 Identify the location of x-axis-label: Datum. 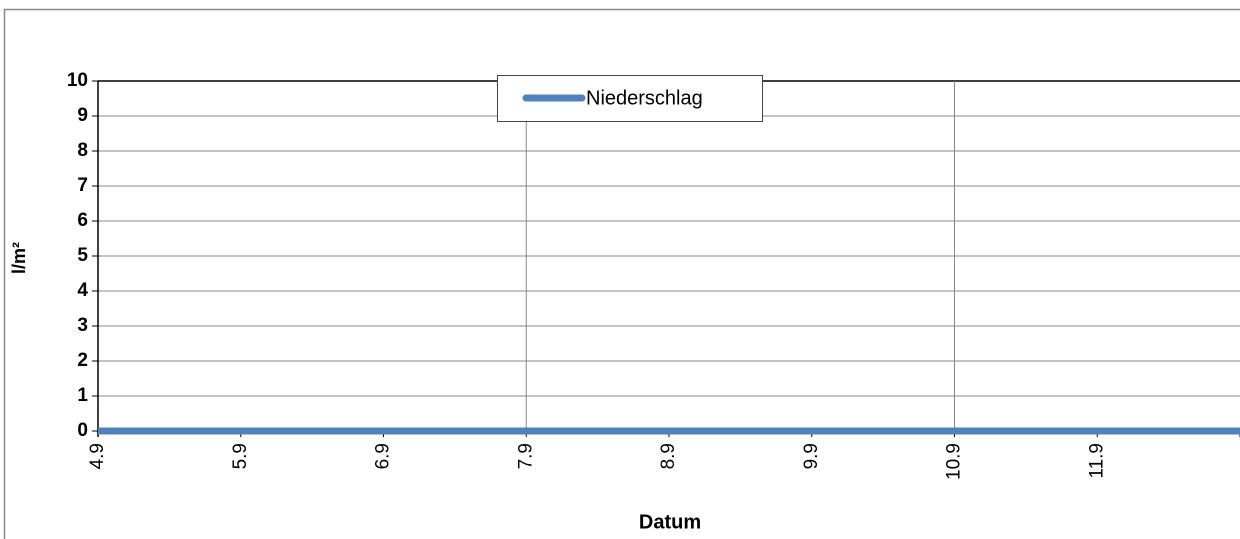
(670, 522).